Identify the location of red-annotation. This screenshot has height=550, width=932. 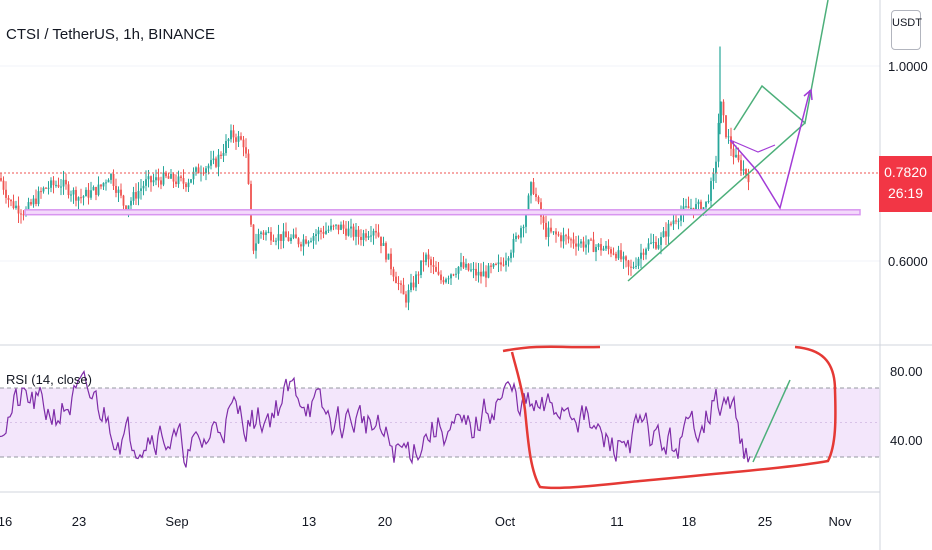
(669, 417).